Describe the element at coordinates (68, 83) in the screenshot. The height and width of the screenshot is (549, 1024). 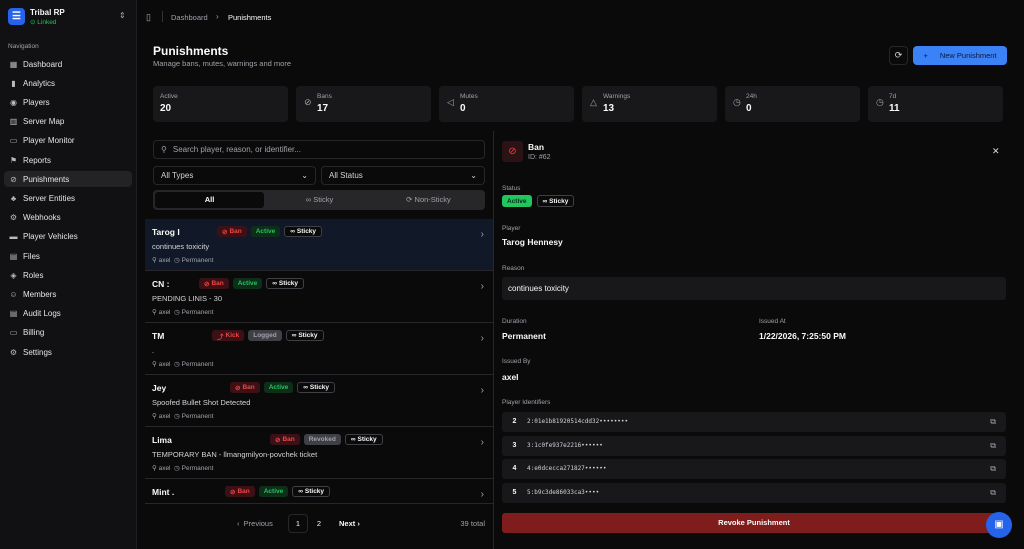
I see `sidebar-item-analytics: ▮ Analytics` at that location.